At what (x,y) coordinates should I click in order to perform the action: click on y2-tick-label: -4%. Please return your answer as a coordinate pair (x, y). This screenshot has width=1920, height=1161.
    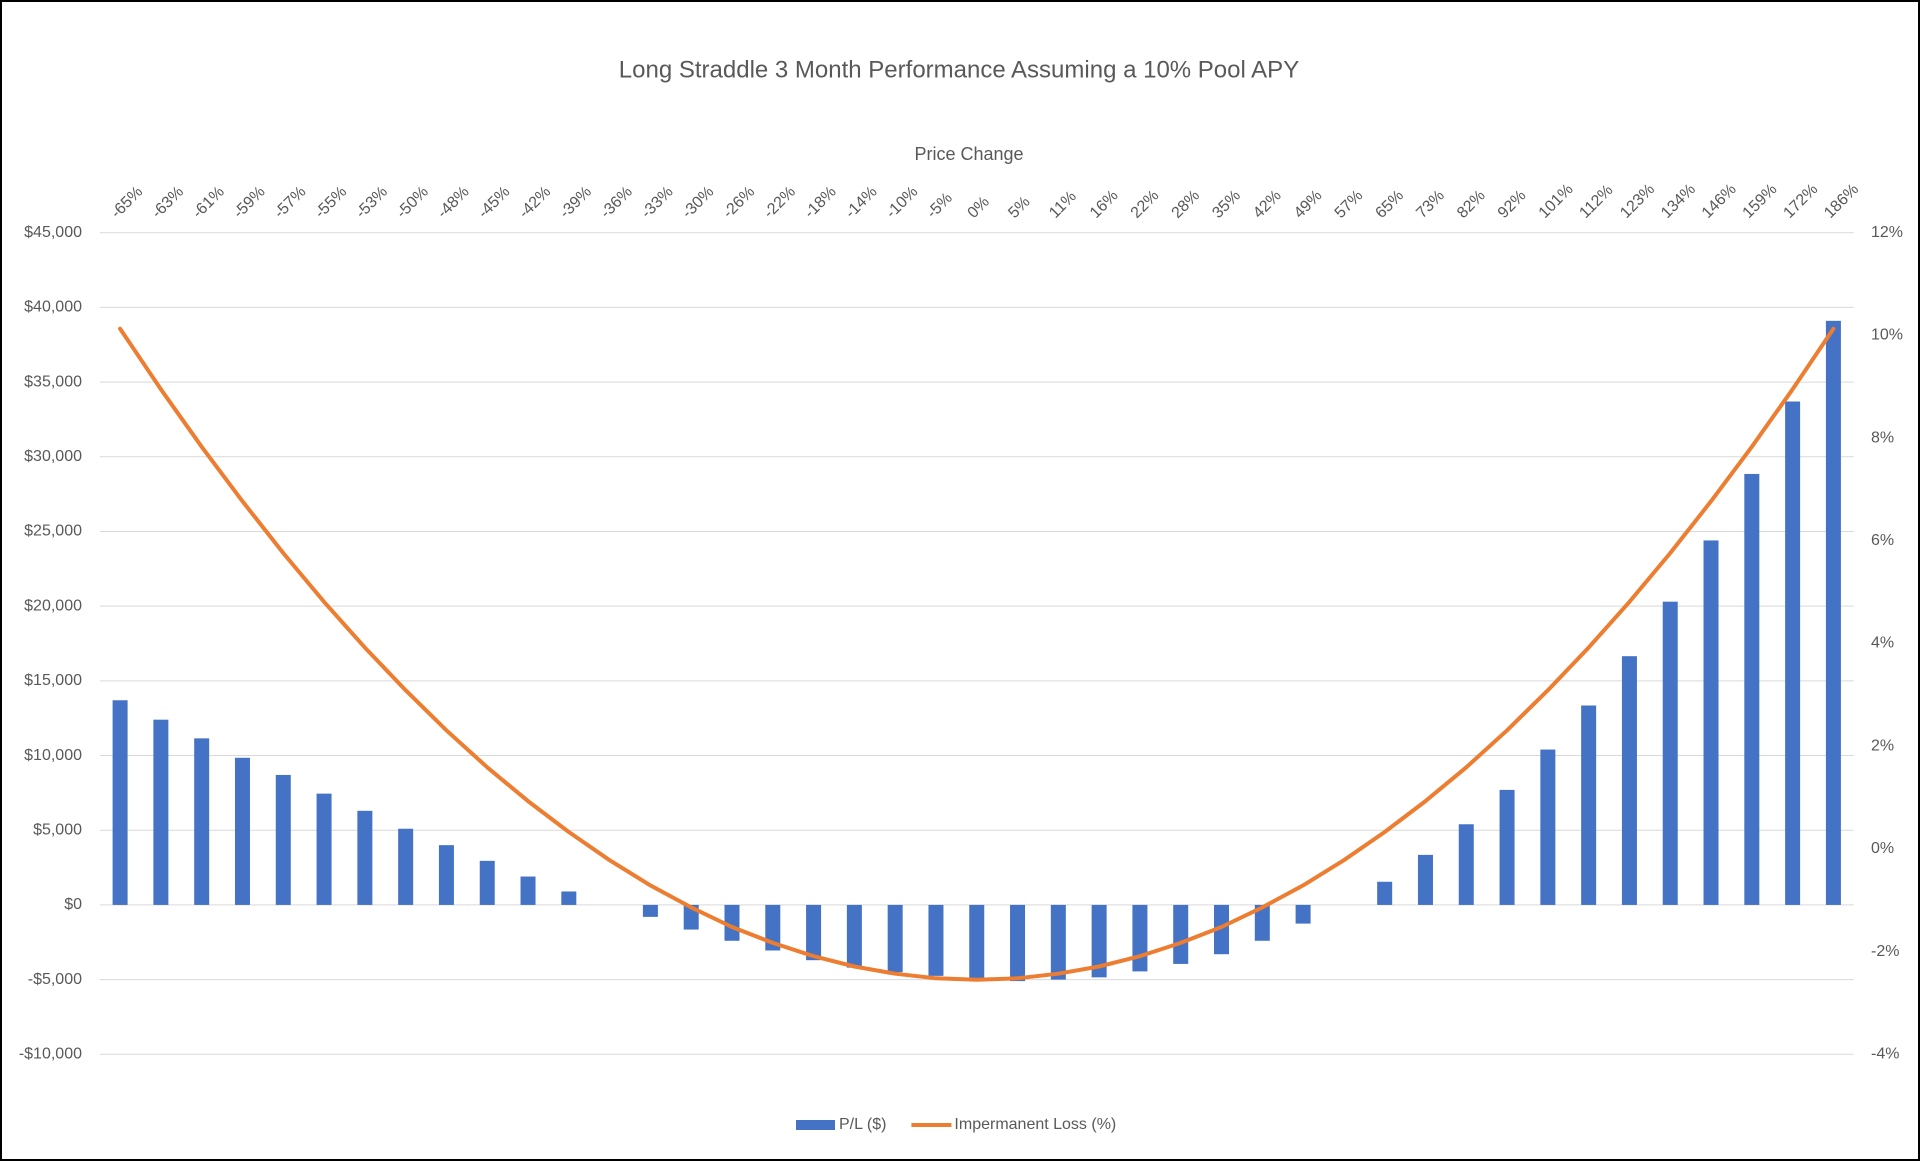
    Looking at the image, I should click on (1885, 1054).